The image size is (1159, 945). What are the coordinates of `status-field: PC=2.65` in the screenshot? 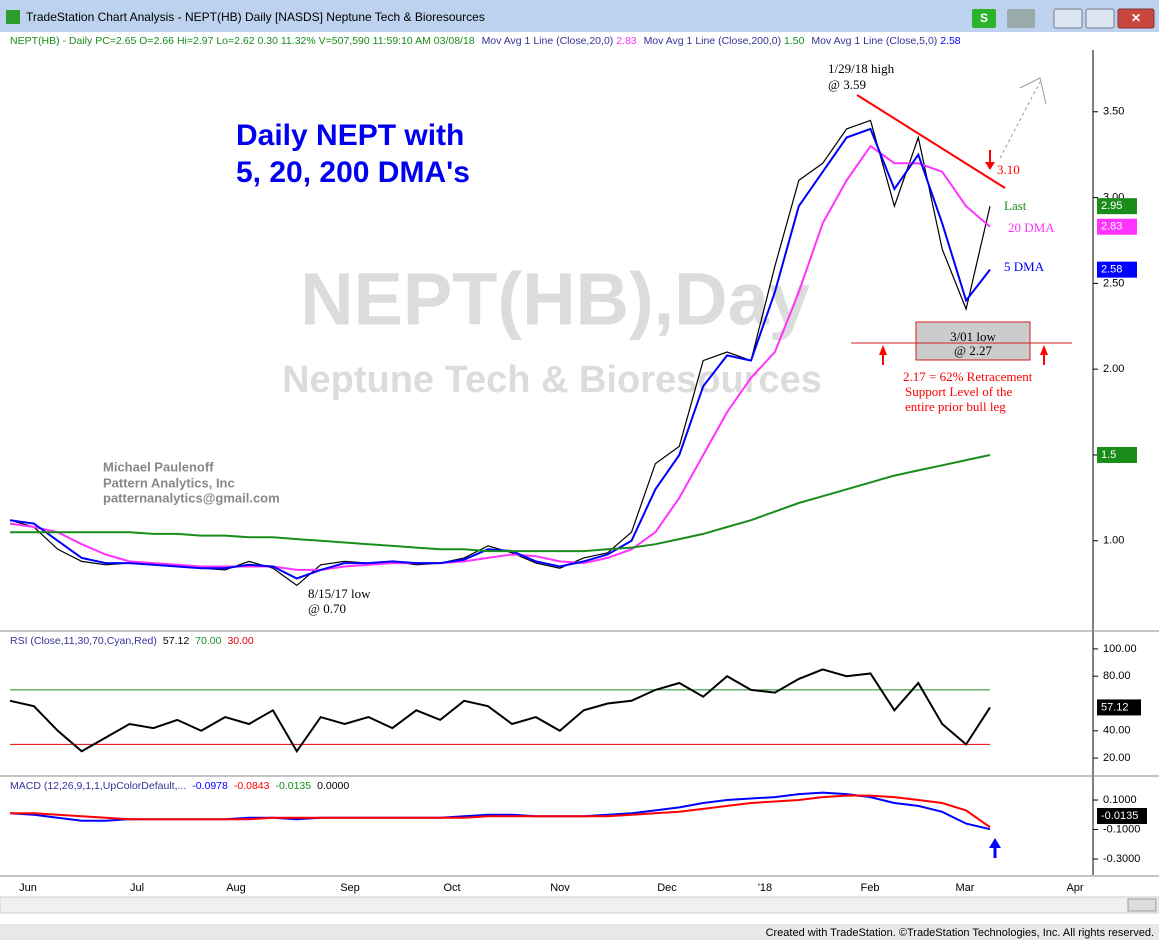 It's located at (115, 41).